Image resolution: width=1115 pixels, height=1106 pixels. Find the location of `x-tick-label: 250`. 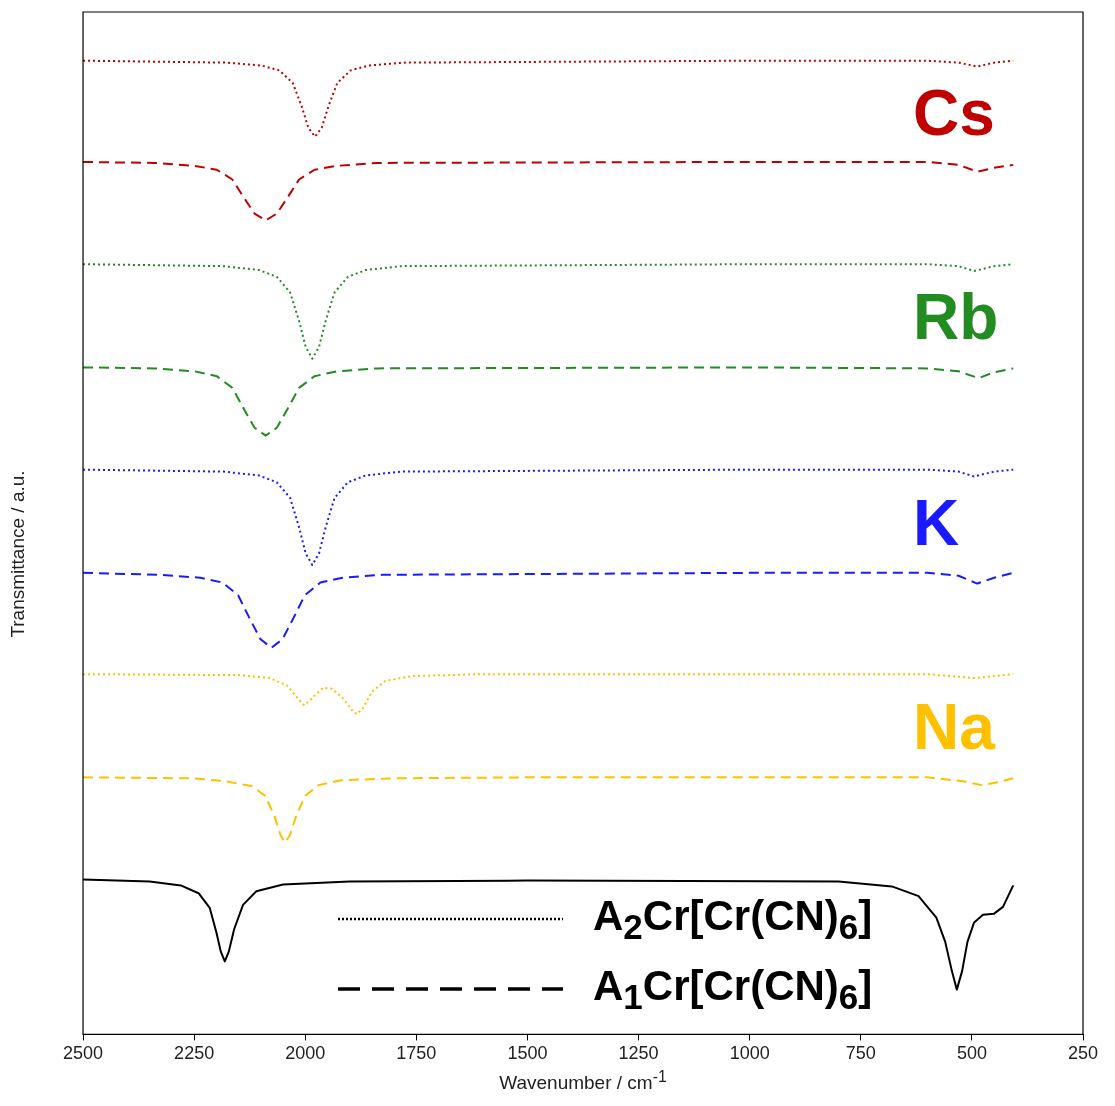

x-tick-label: 250 is located at coordinates (1083, 1053).